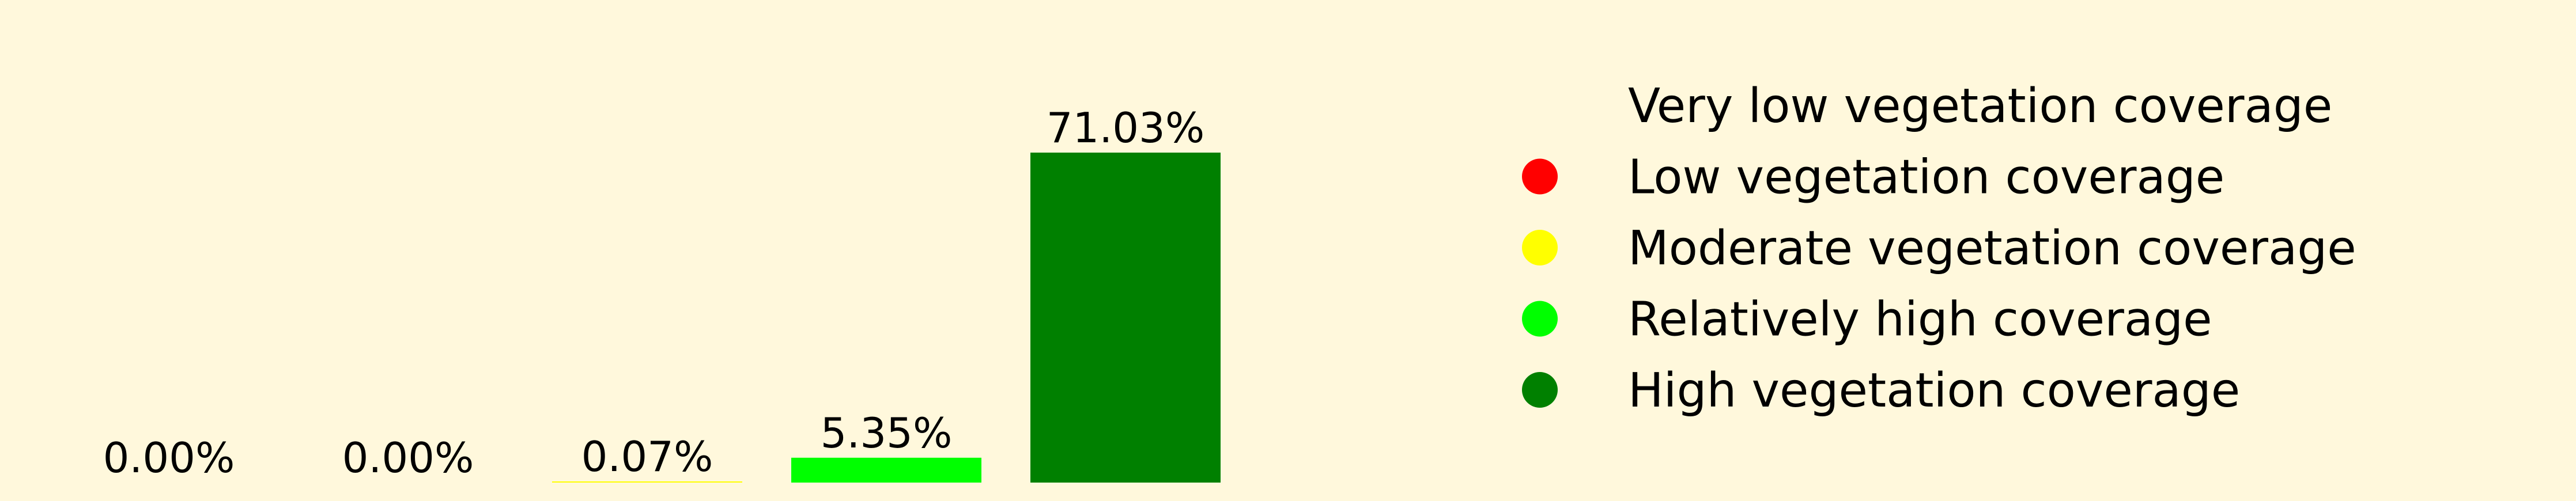  Describe the element at coordinates (1920, 320) in the screenshot. I see `legend-label-3: Relatively high coverage` at that location.